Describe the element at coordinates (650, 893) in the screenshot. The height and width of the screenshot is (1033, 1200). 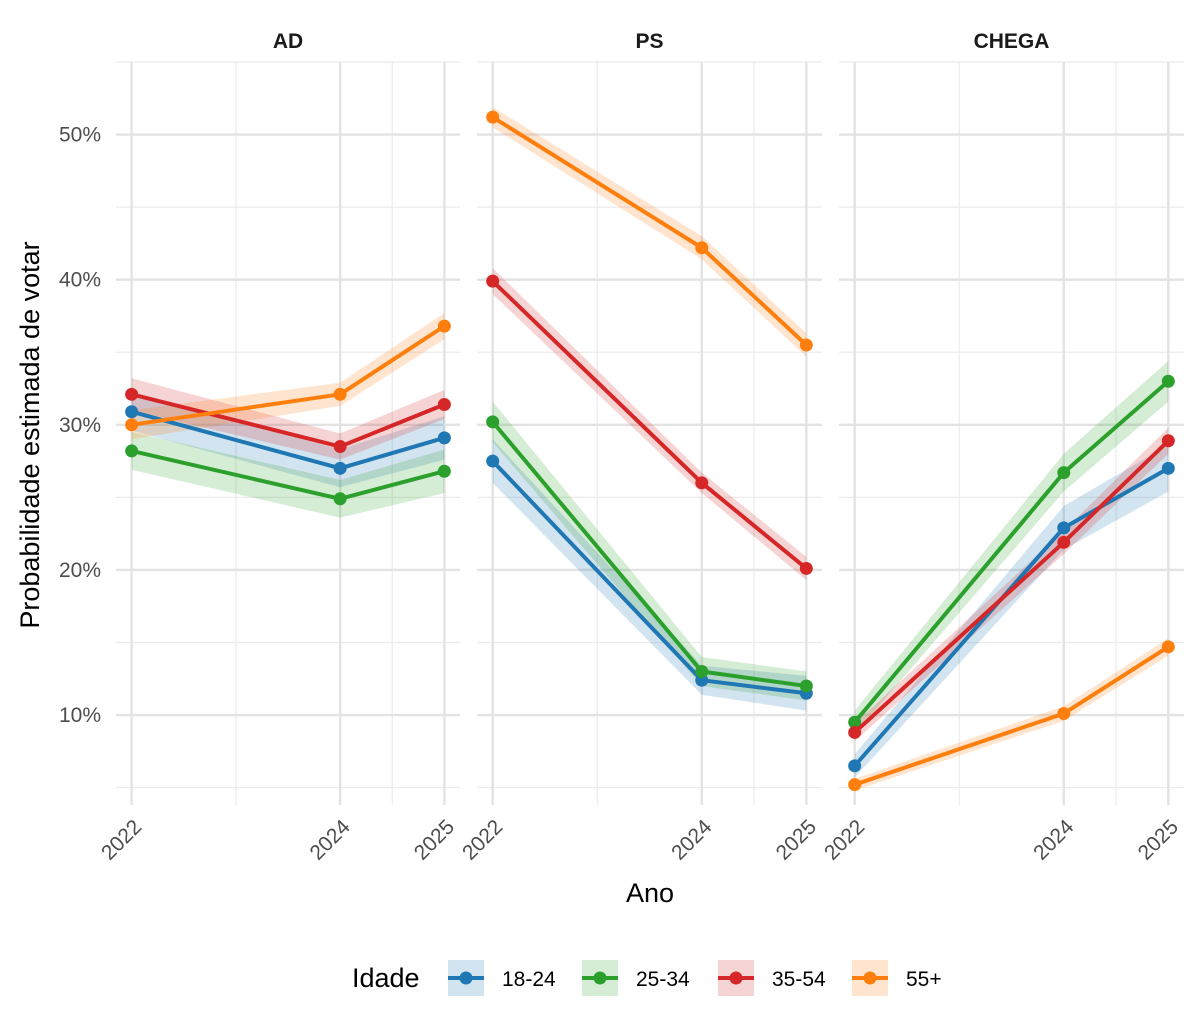
I see `x-axis-title: Ano` at that location.